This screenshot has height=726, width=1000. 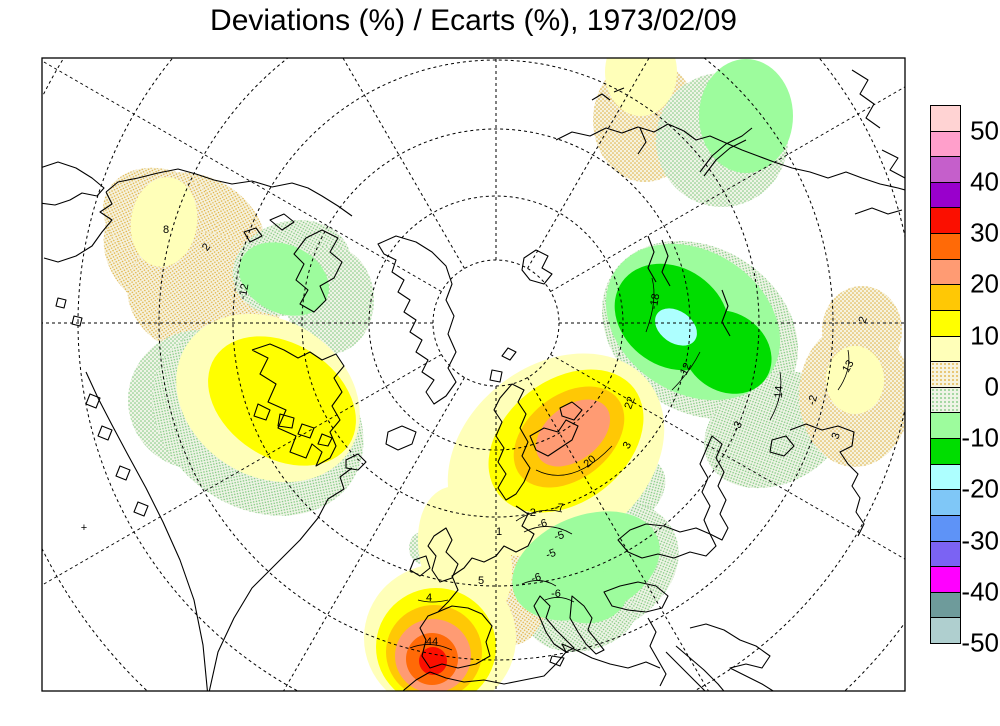 What do you see at coordinates (991, 386) in the screenshot?
I see `legend-label-0: 0` at bounding box center [991, 386].